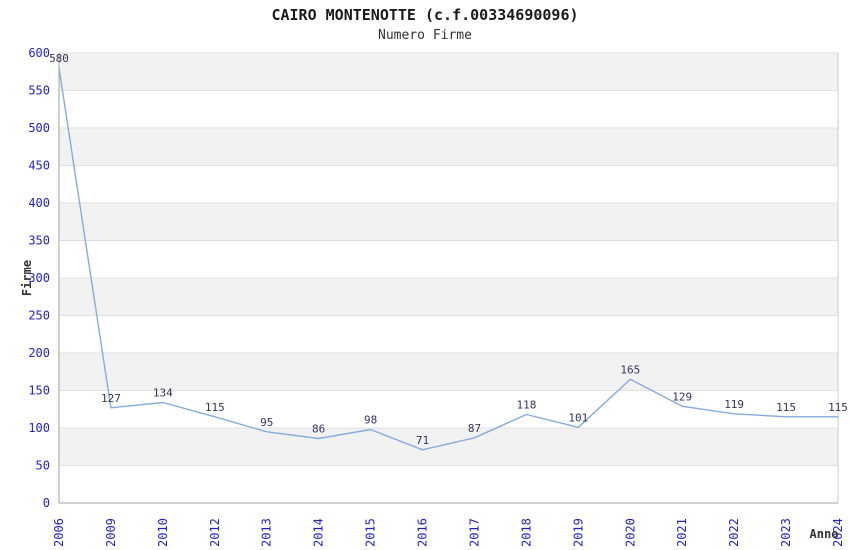  What do you see at coordinates (734, 404) in the screenshot?
I see `data-point-label: 119` at bounding box center [734, 404].